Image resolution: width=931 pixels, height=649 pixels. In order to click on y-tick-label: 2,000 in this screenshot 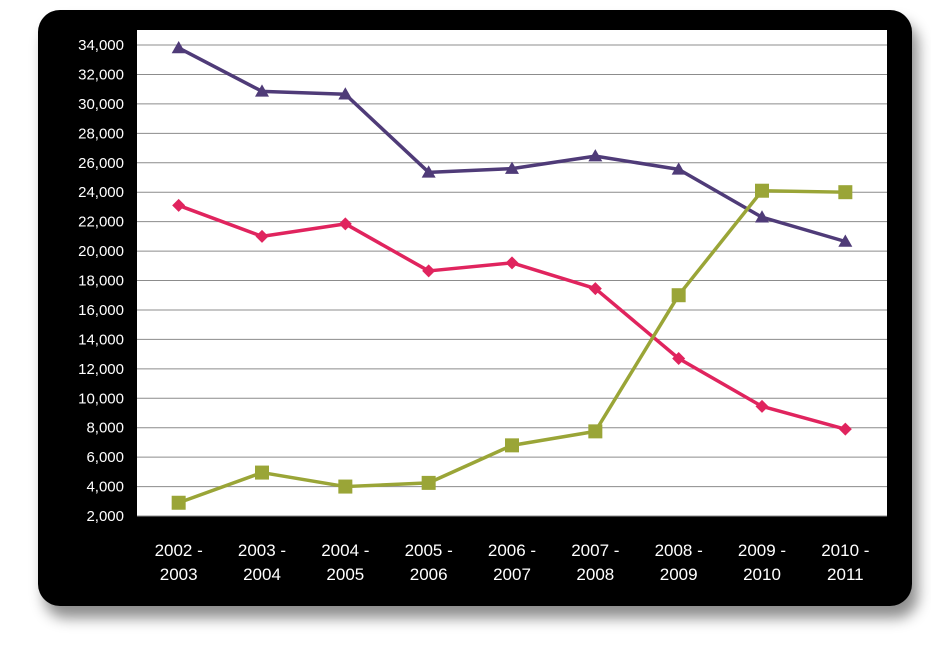, I will do `click(105, 516)`.